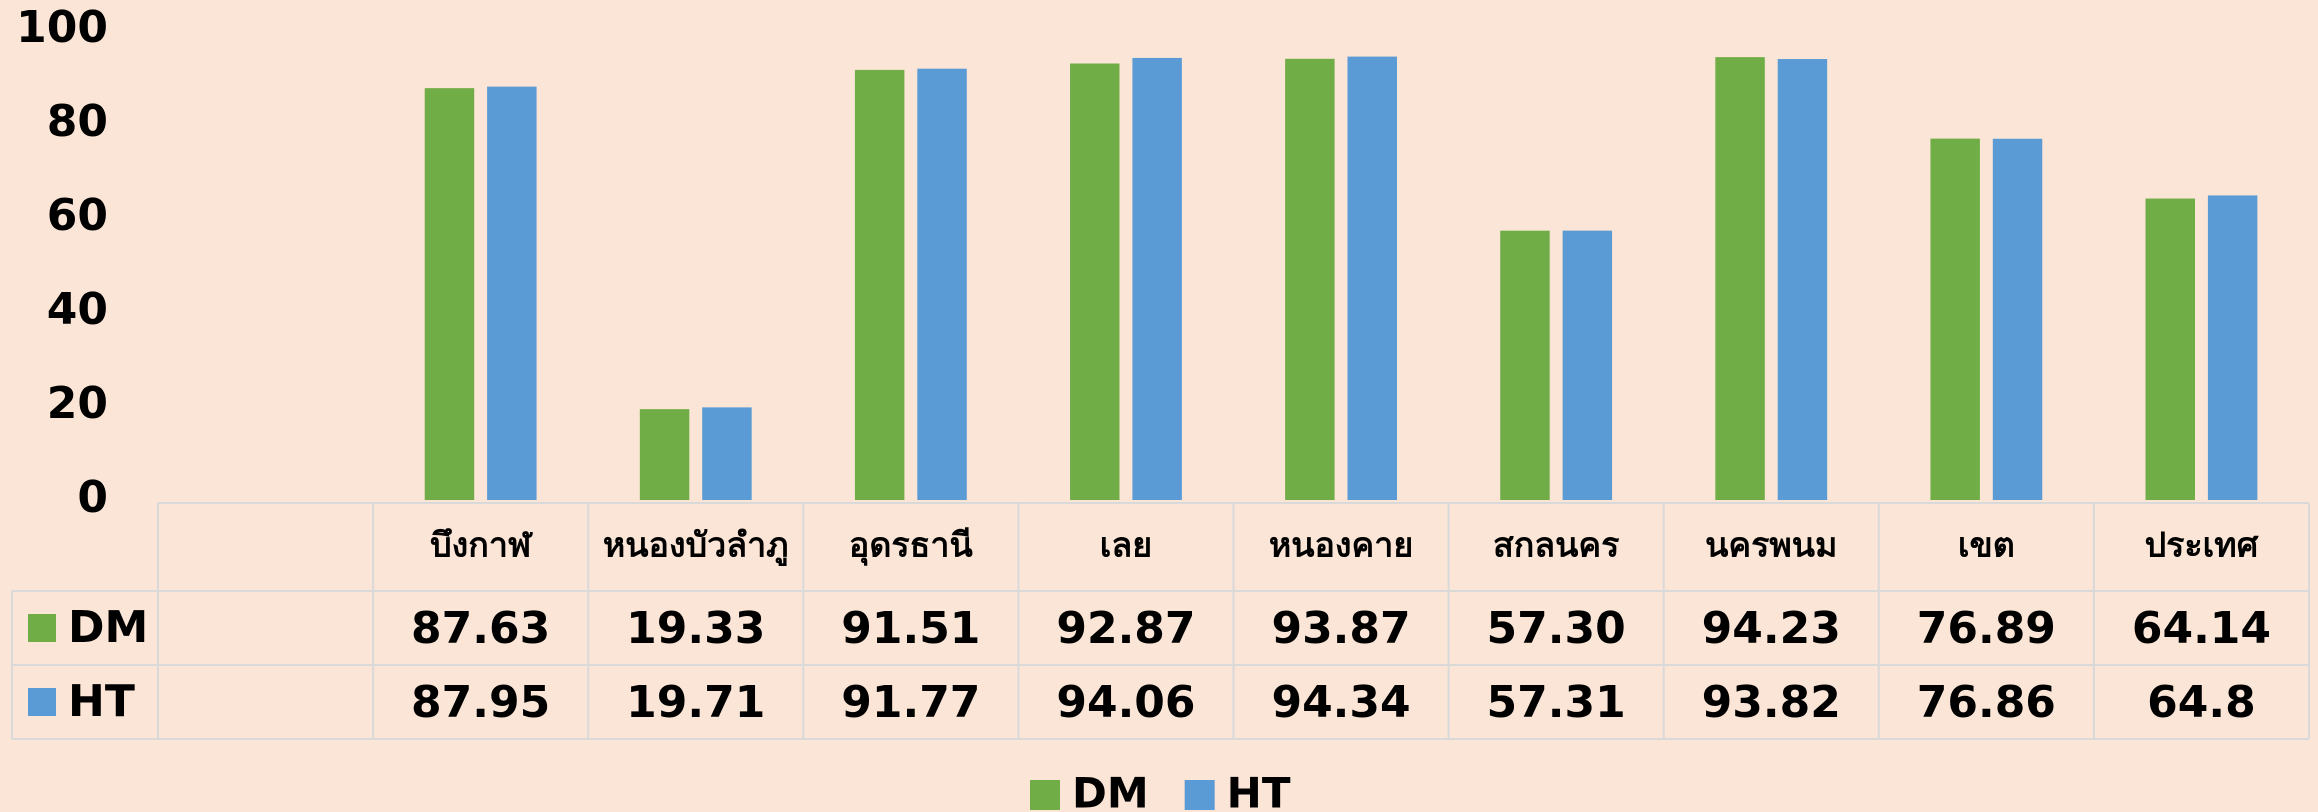  What do you see at coordinates (1125, 628) in the screenshot?
I see `table-value: 92.87` at bounding box center [1125, 628].